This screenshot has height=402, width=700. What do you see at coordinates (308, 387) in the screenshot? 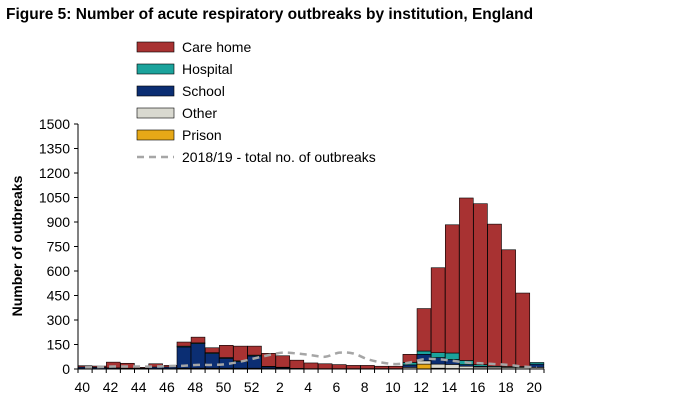
I see `x-tick-label: 4` at bounding box center [308, 387].